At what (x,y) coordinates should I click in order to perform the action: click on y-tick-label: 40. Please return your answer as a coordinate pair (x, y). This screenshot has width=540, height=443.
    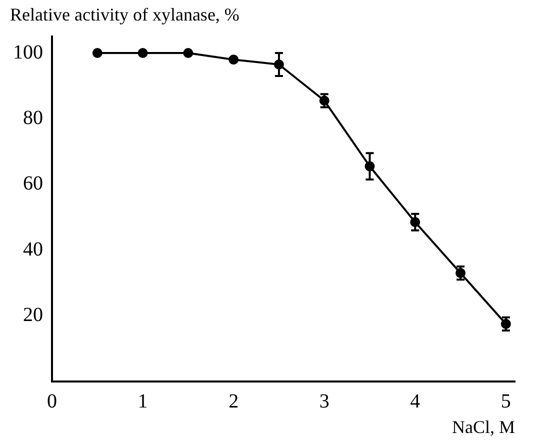
    Looking at the image, I should click on (33, 249).